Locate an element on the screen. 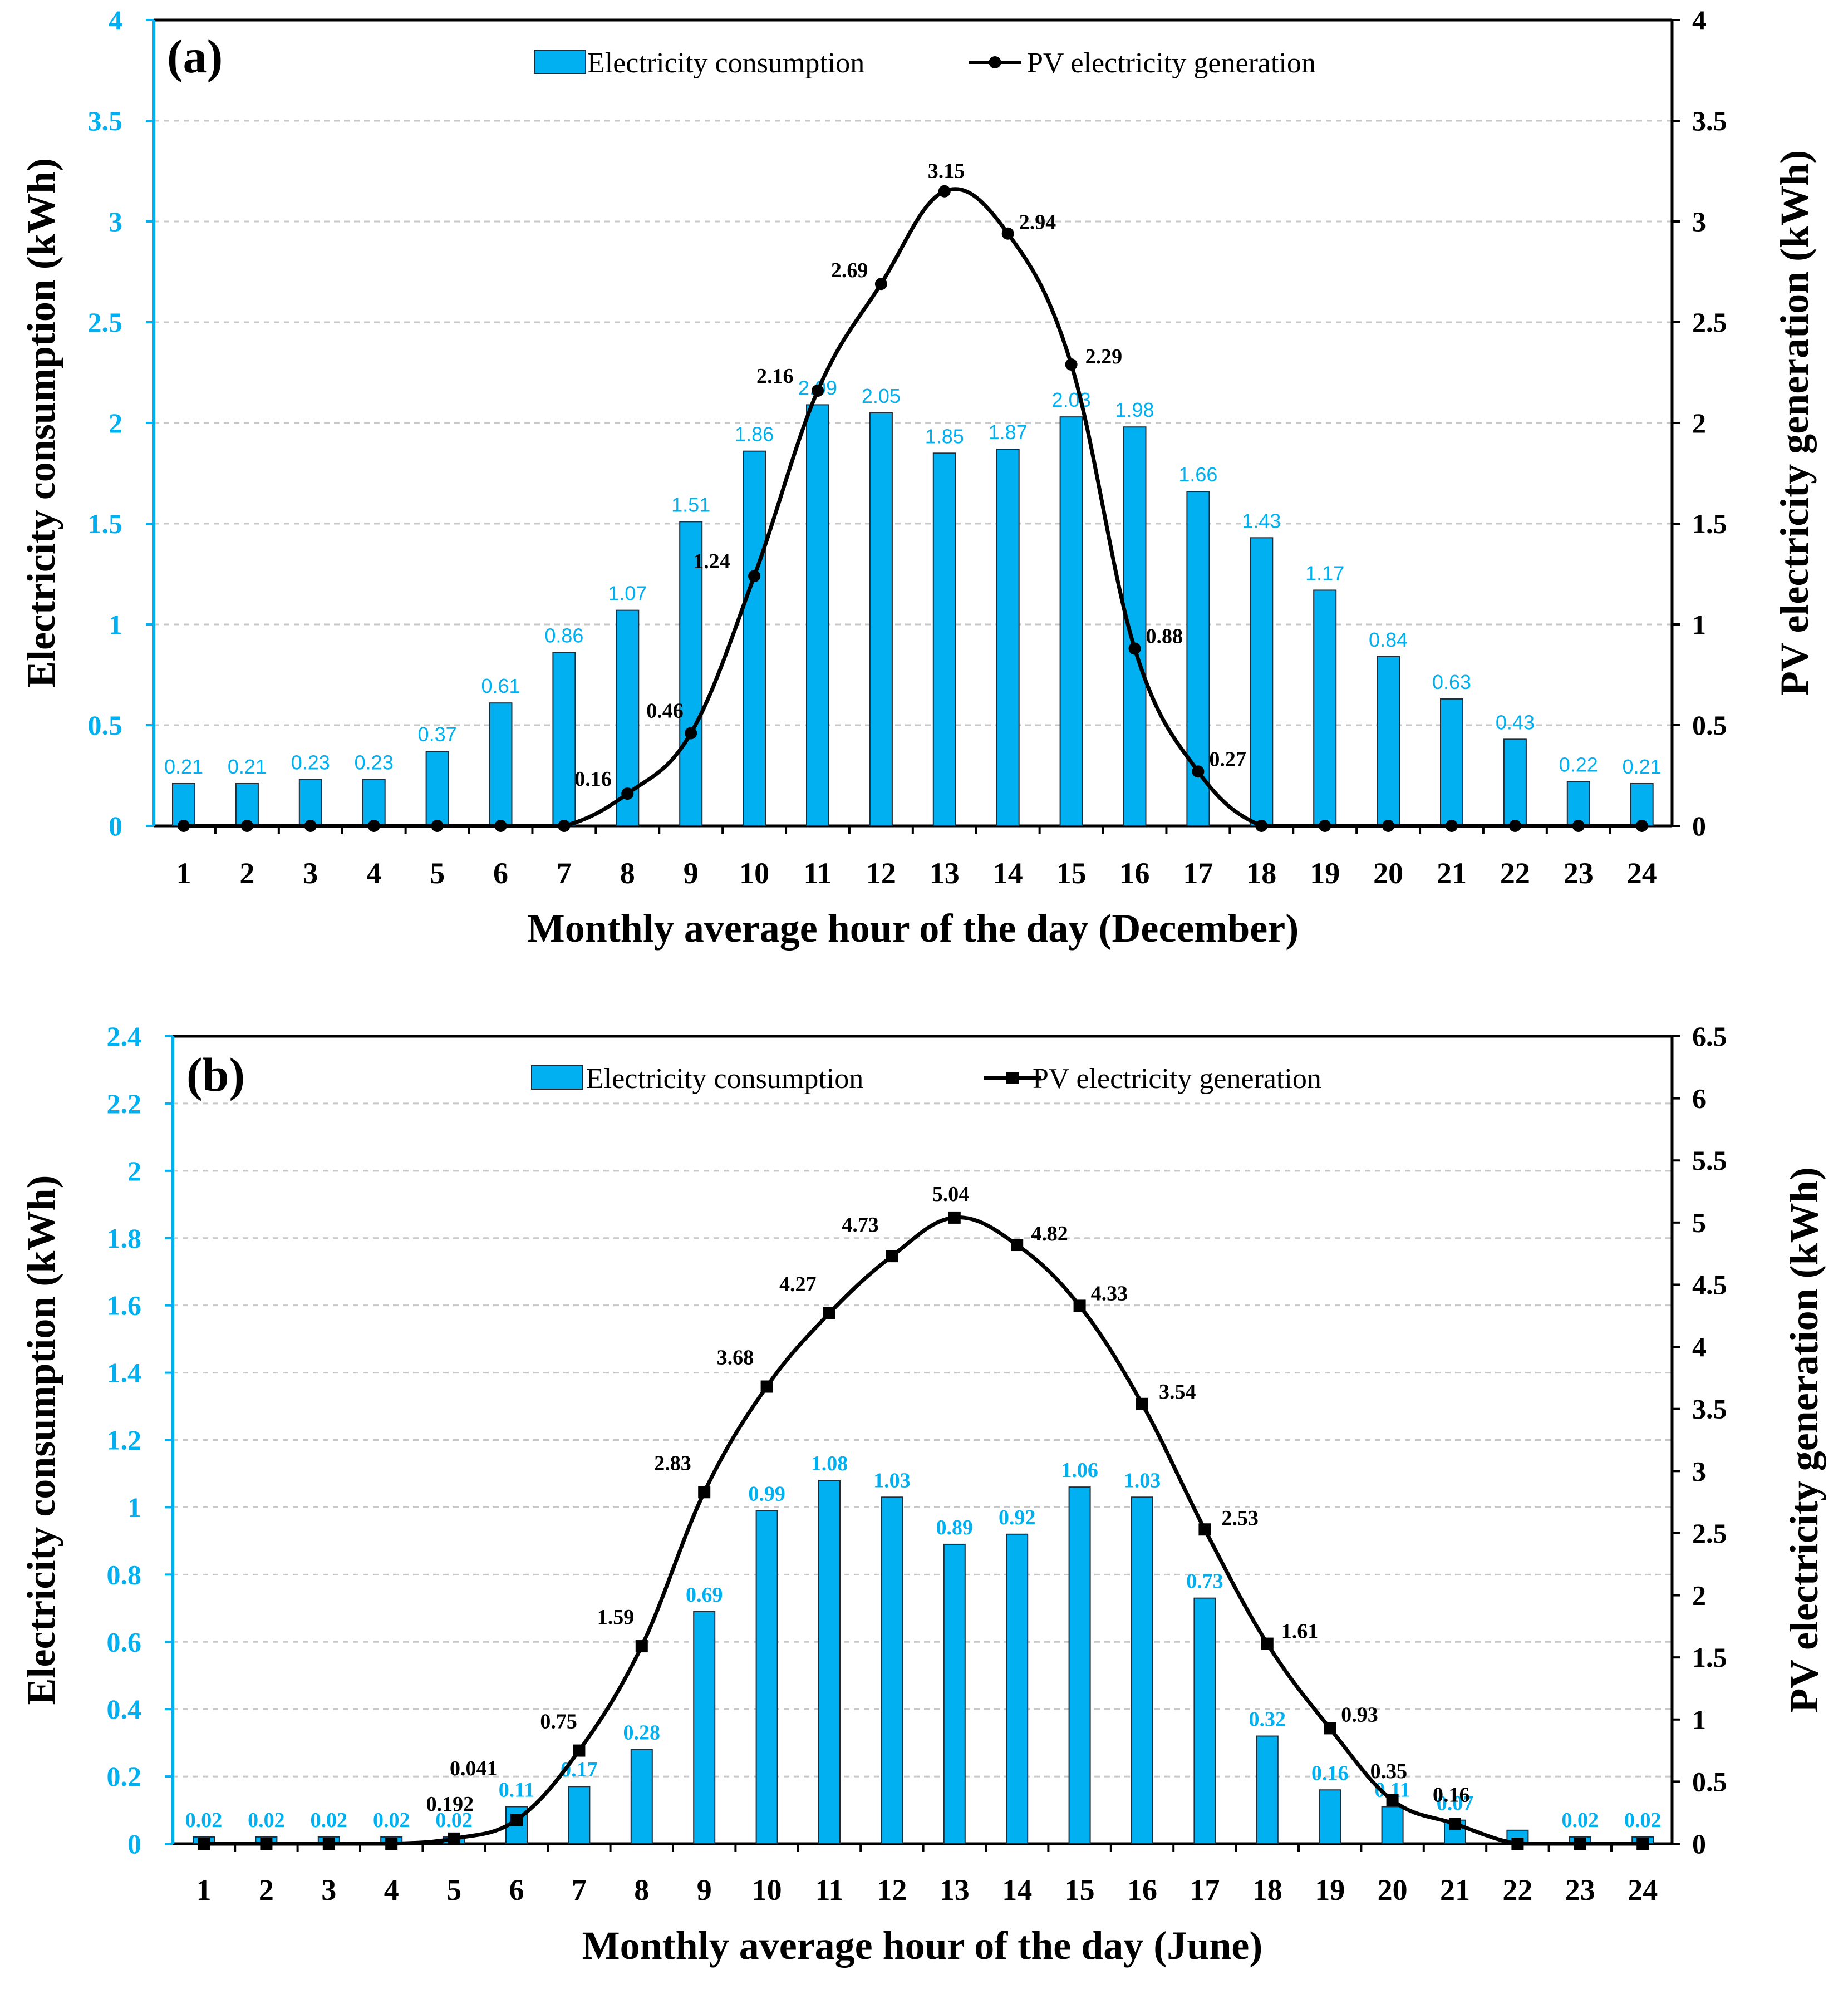 This screenshot has width=1848, height=1999. consumption-bar-label: 0.69 is located at coordinates (704, 1595).